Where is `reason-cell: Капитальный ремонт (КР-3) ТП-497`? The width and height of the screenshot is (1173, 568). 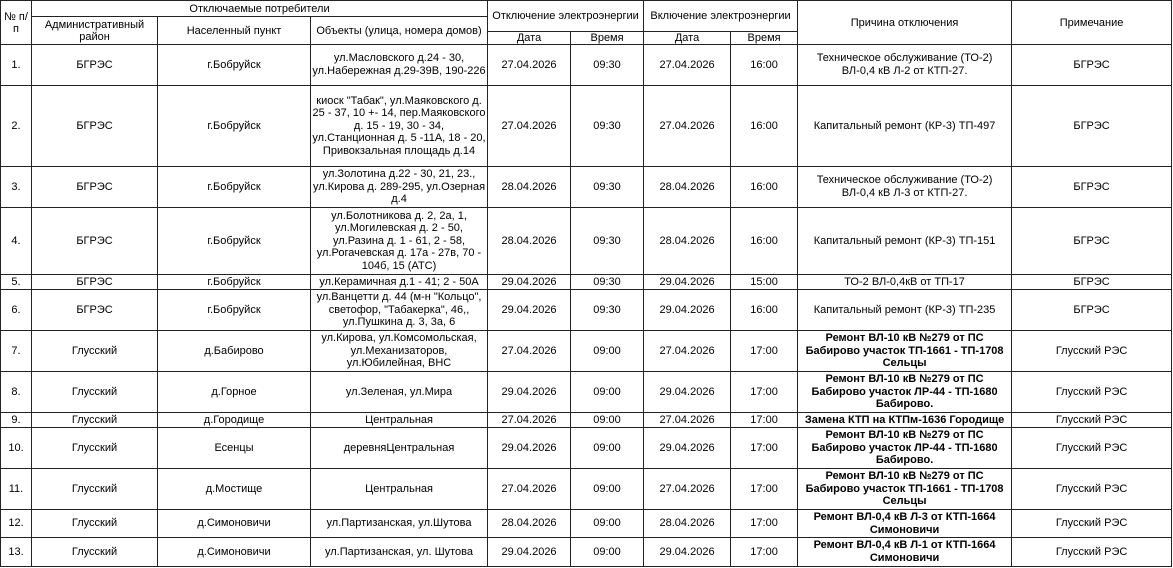 reason-cell: Капитальный ремонт (КР-3) ТП-497 is located at coordinates (905, 126).